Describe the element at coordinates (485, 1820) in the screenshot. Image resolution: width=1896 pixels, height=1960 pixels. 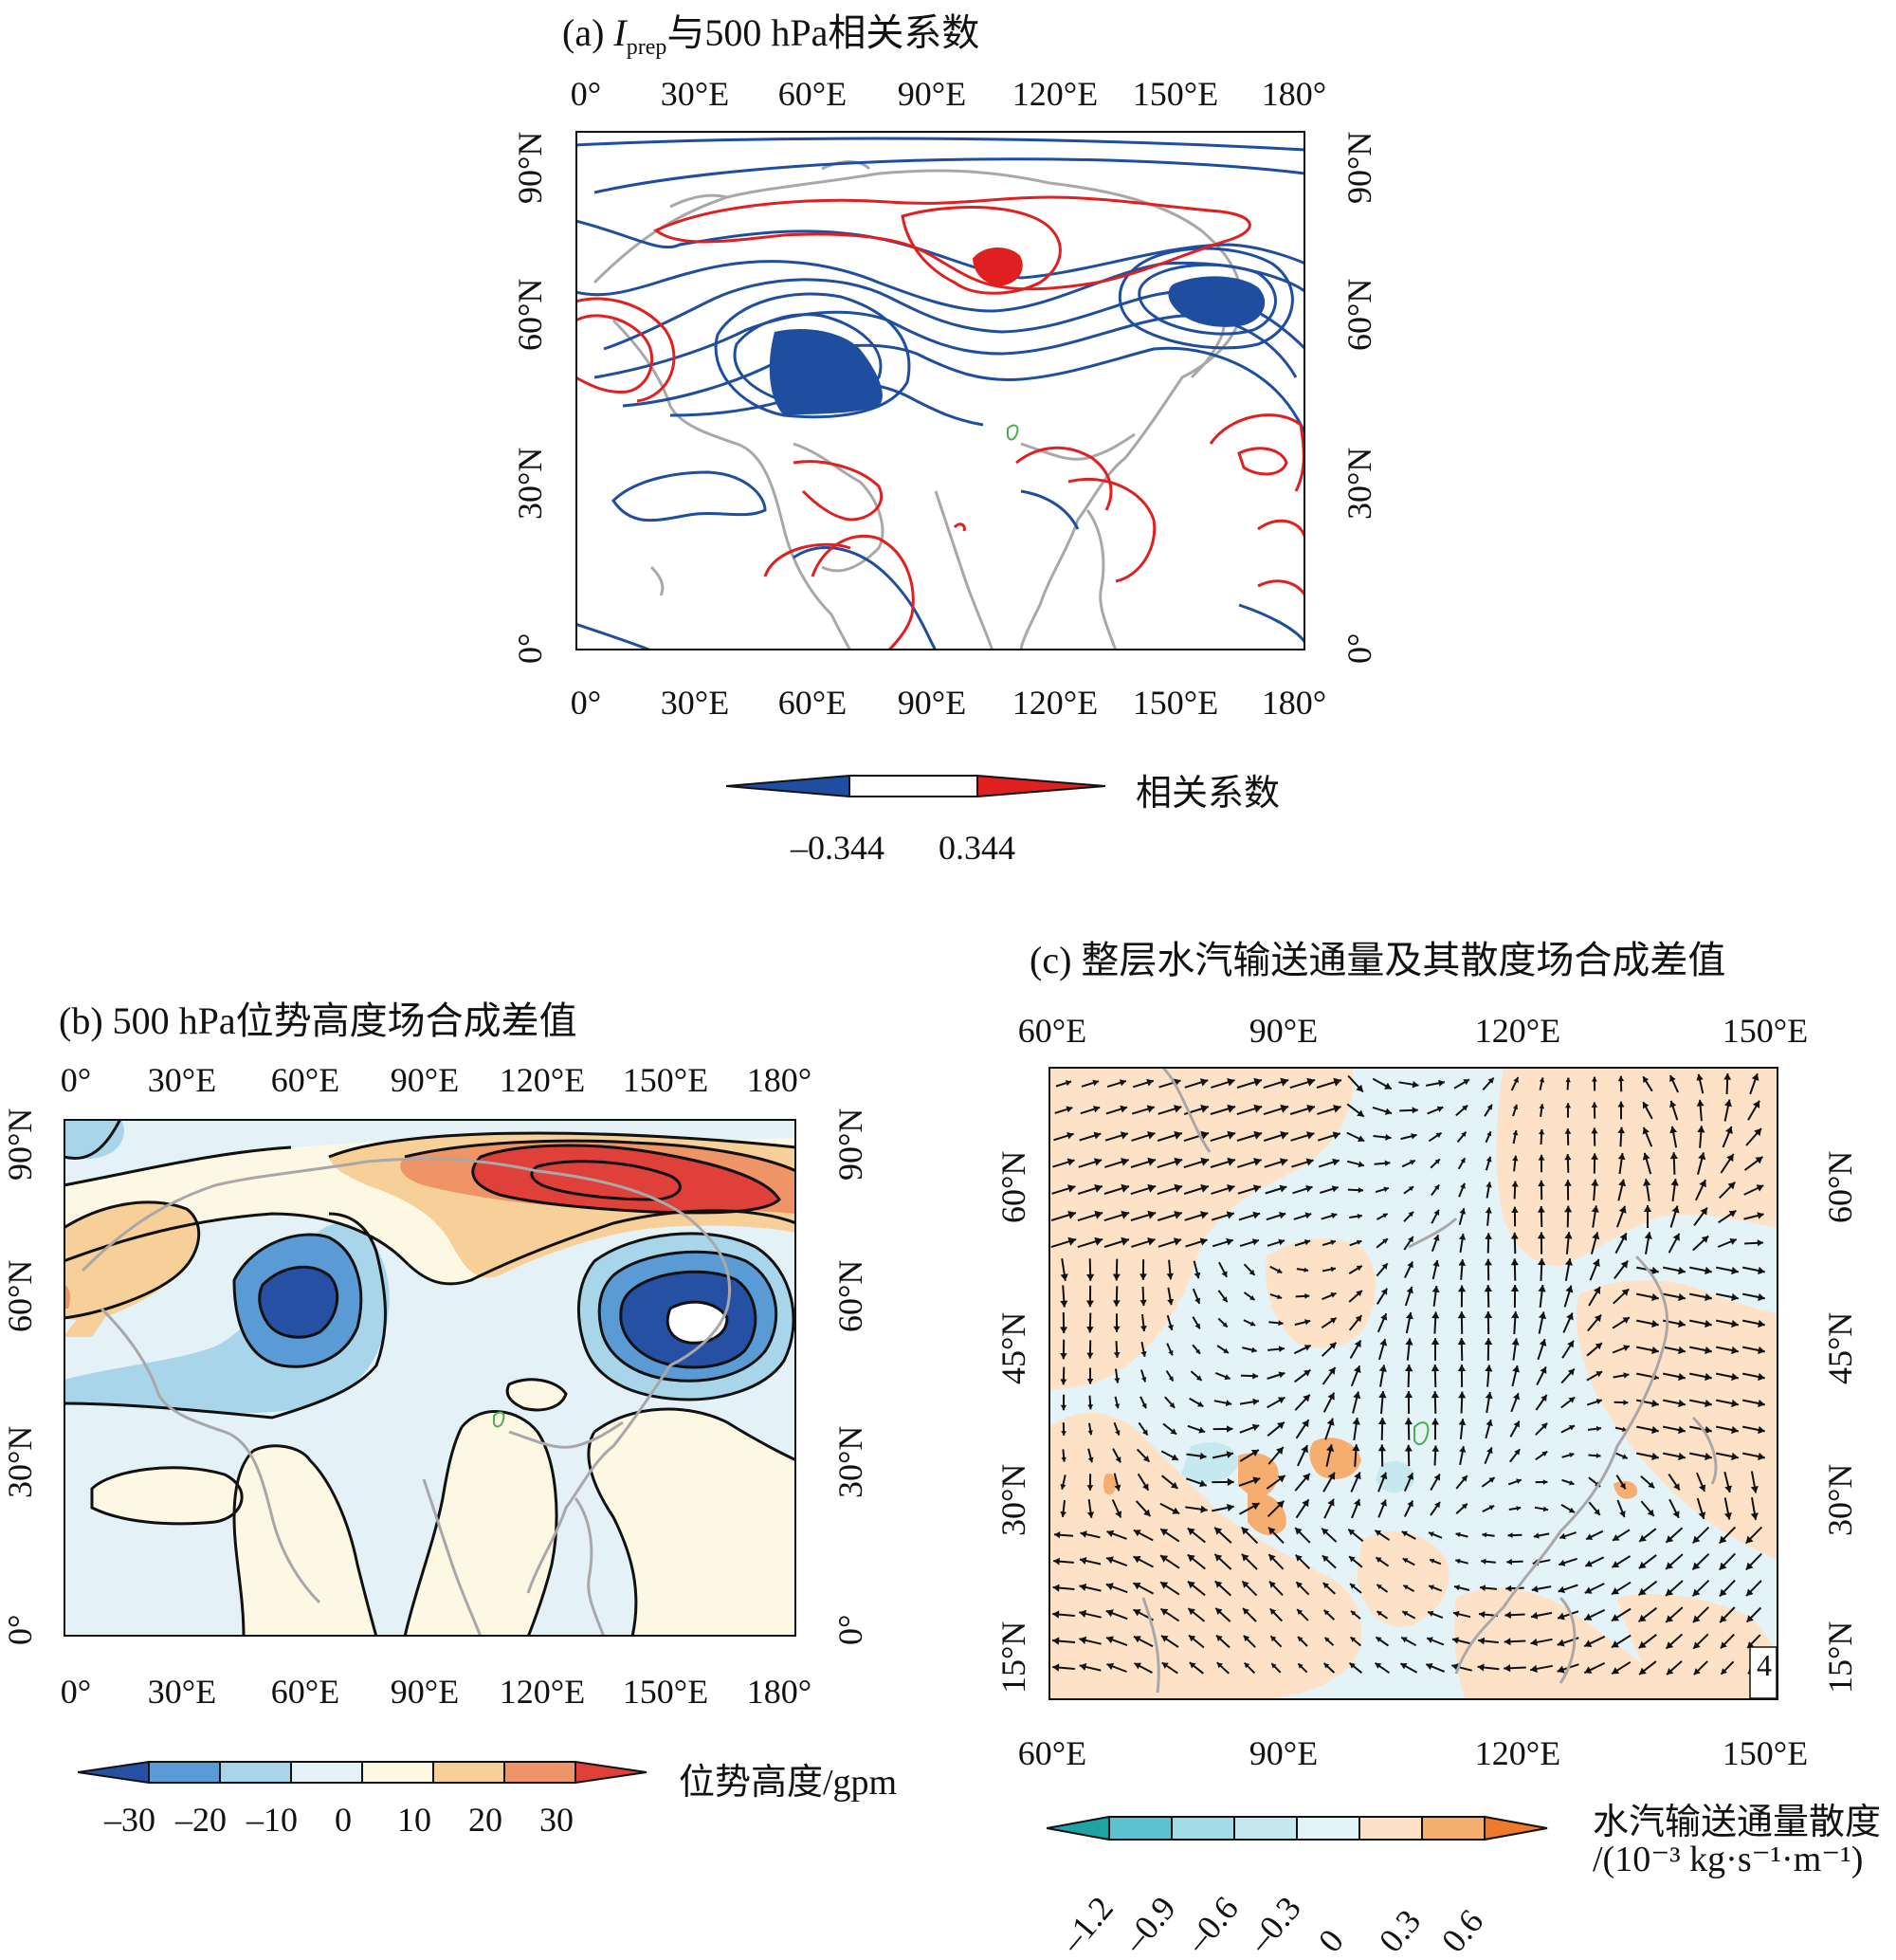
I see `colorbar-value: 20` at that location.